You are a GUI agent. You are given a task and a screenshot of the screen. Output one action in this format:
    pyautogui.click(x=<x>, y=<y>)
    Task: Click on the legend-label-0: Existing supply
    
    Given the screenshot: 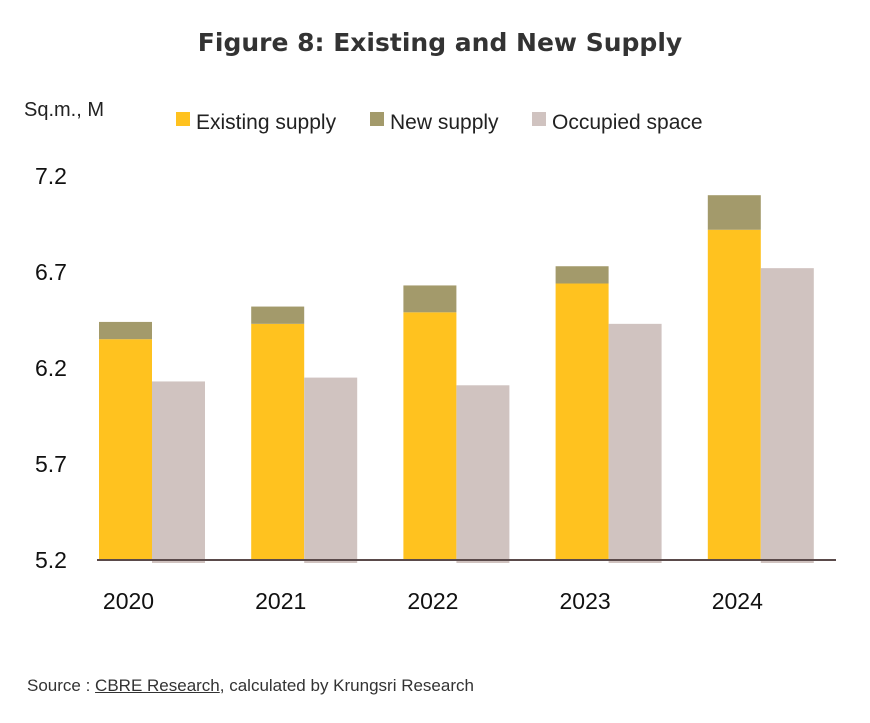 What is the action you would take?
    pyautogui.click(x=266, y=122)
    